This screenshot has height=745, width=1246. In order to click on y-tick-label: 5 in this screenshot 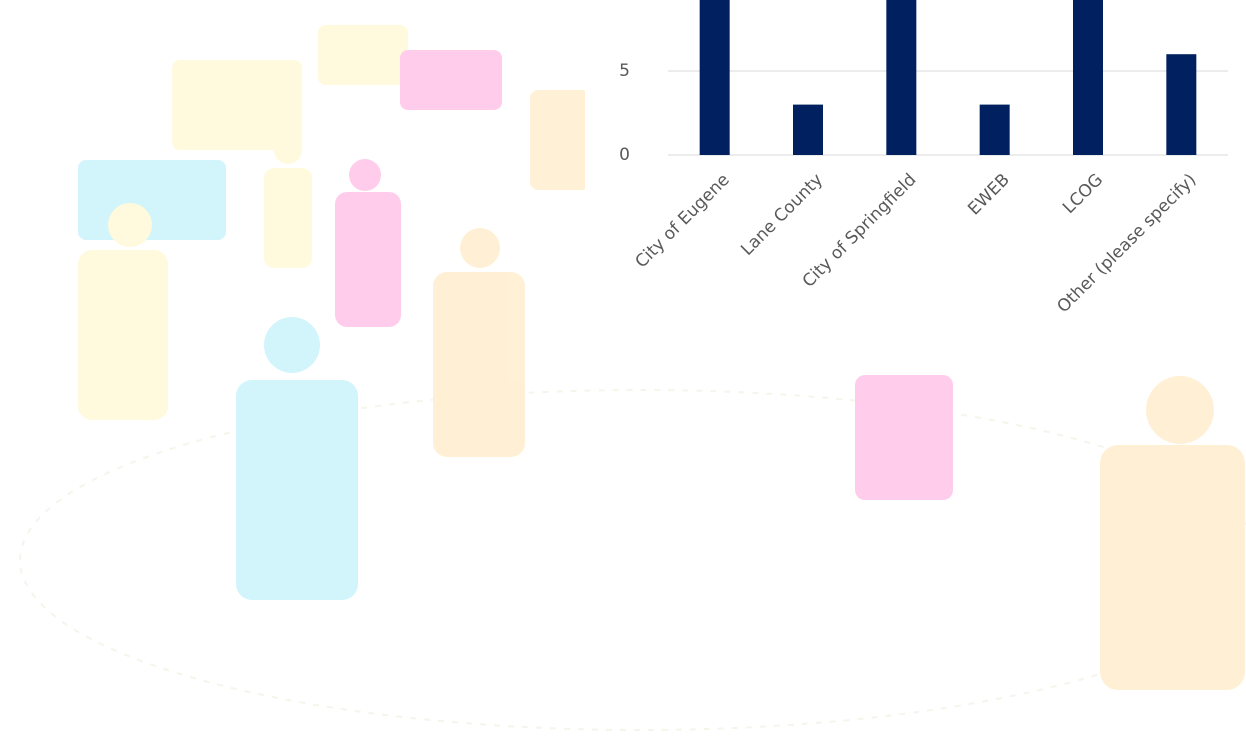, I will do `click(624, 71)`.